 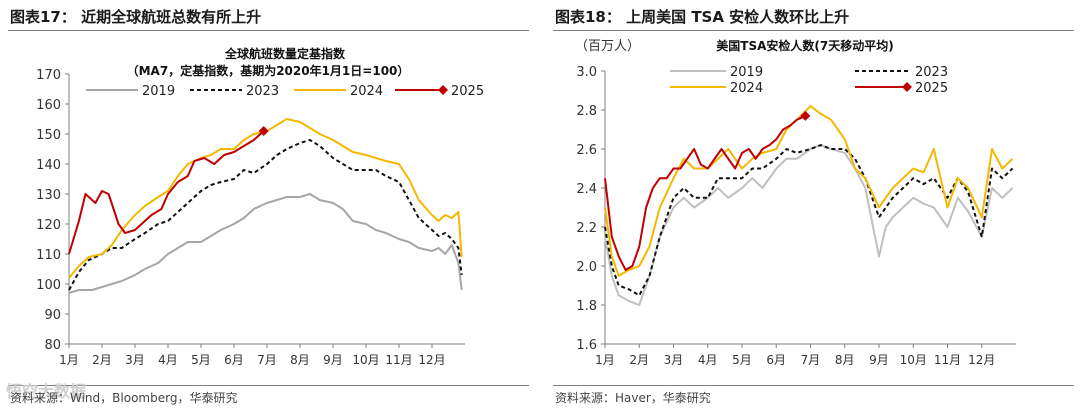 I want to click on y-tick-label: 2.0, so click(x=586, y=267).